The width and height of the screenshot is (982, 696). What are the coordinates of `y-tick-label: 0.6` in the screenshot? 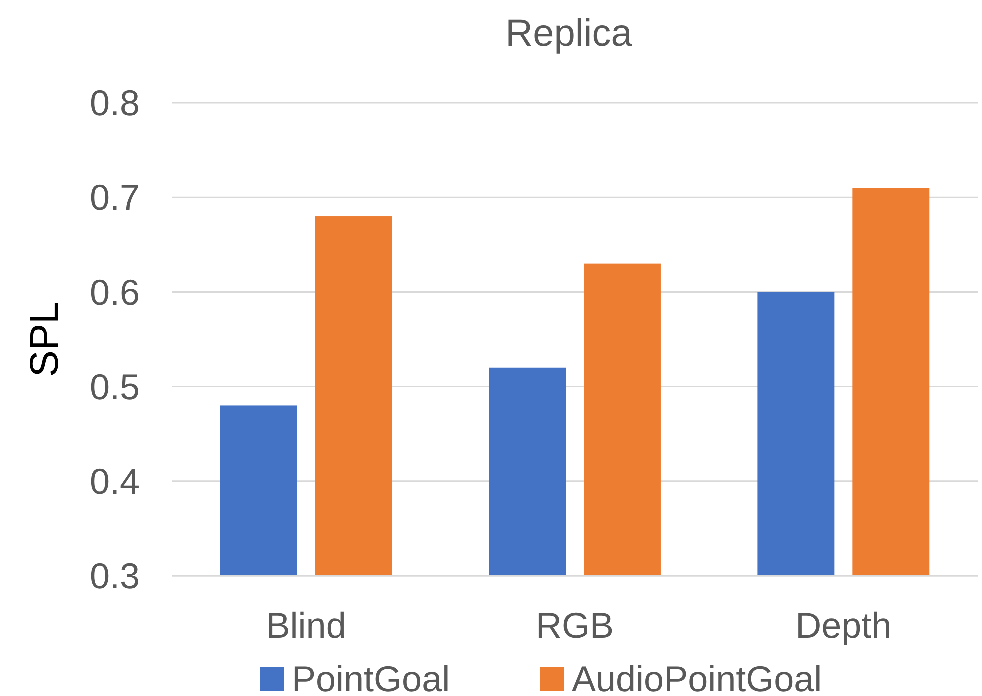 It's located at (115, 292).